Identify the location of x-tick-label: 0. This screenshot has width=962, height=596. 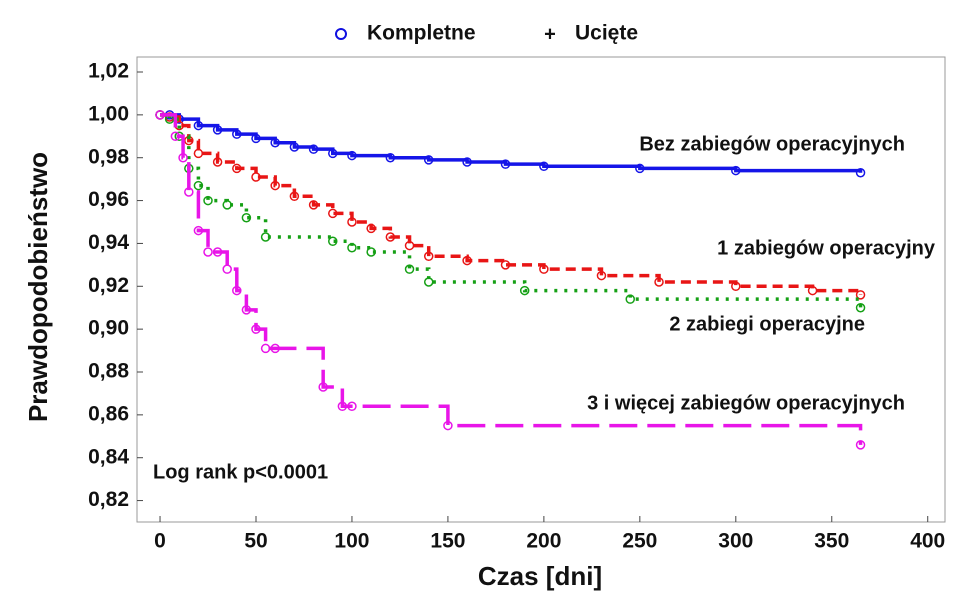
(160, 541).